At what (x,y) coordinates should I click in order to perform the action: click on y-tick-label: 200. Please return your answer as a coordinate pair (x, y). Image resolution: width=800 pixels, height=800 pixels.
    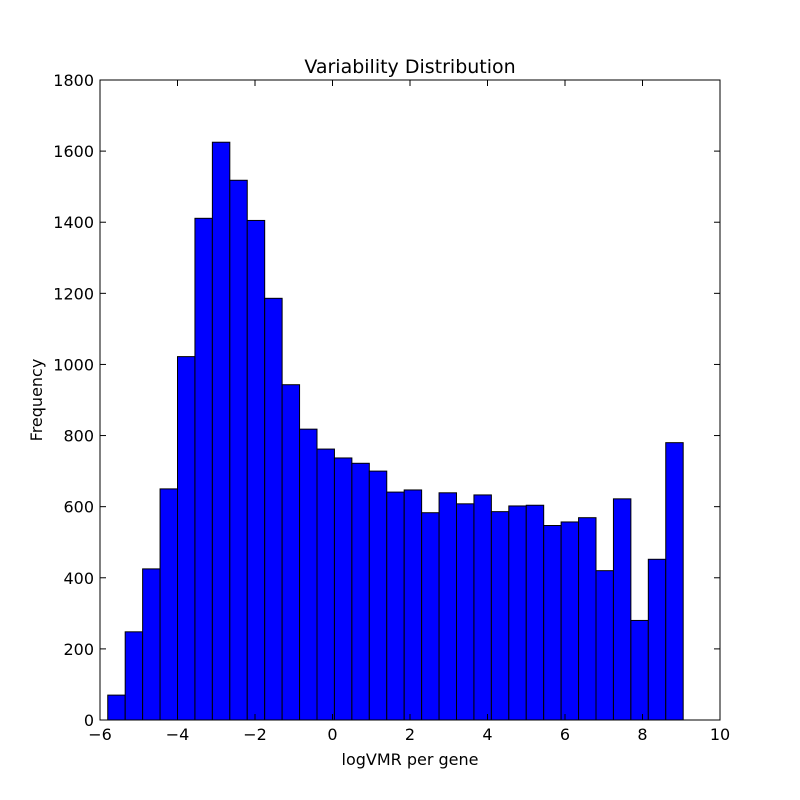
    Looking at the image, I should click on (78, 649).